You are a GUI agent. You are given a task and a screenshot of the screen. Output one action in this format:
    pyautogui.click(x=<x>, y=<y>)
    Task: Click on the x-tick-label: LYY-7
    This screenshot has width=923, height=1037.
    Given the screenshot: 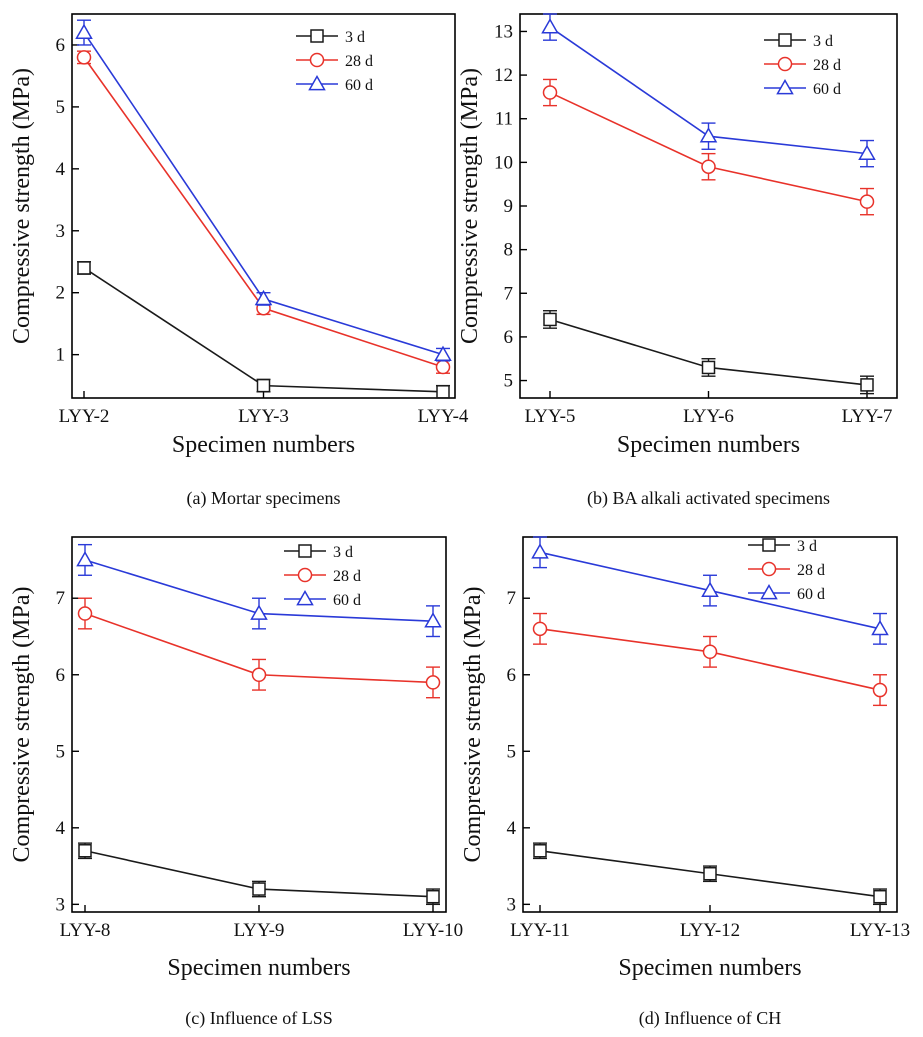 What is the action you would take?
    pyautogui.click(x=867, y=416)
    